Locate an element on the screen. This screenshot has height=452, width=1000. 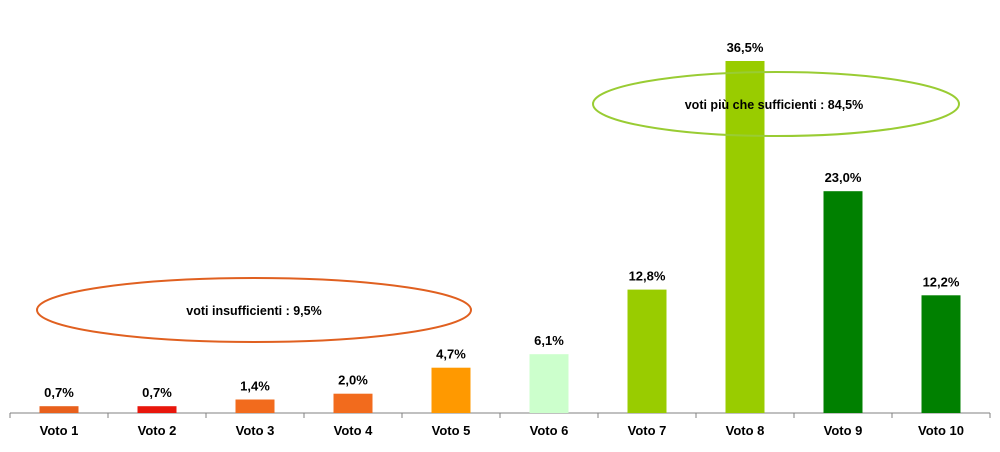
annotation-insufficient-text: voti insufficienti : 9,5% is located at coordinates (253, 311).